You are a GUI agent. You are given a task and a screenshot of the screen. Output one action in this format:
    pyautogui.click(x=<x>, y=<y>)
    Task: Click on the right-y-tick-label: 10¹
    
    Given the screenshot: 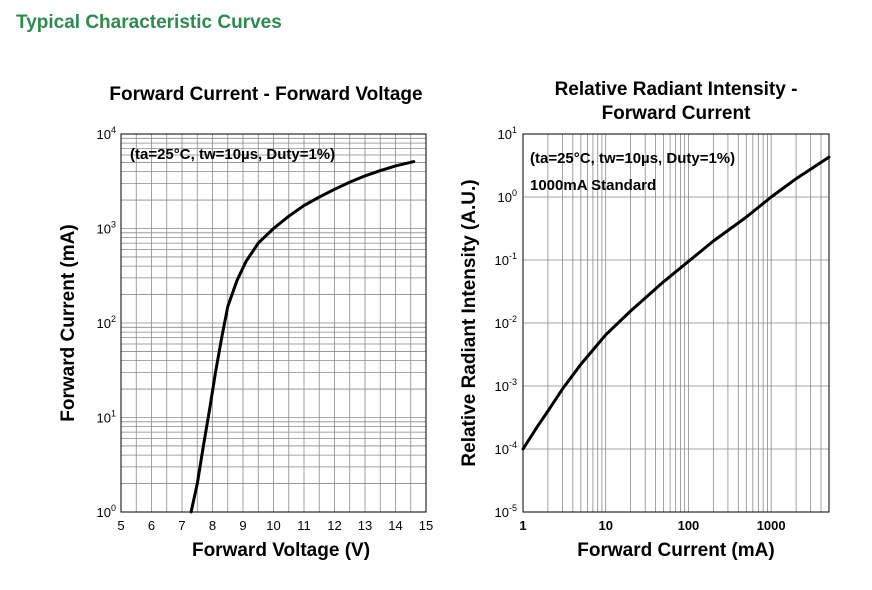 What is the action you would take?
    pyautogui.click(x=507, y=133)
    